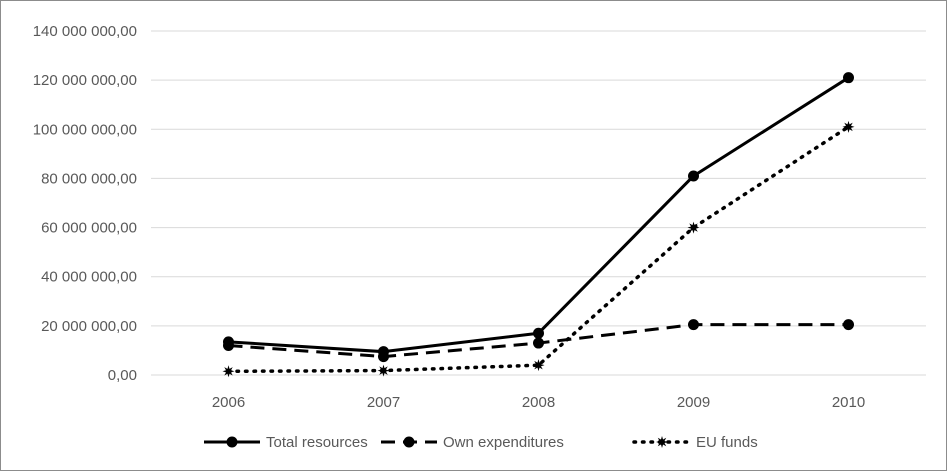 The height and width of the screenshot is (471, 947). Describe the element at coordinates (383, 402) in the screenshot. I see `x-tick-label: 2007` at that location.